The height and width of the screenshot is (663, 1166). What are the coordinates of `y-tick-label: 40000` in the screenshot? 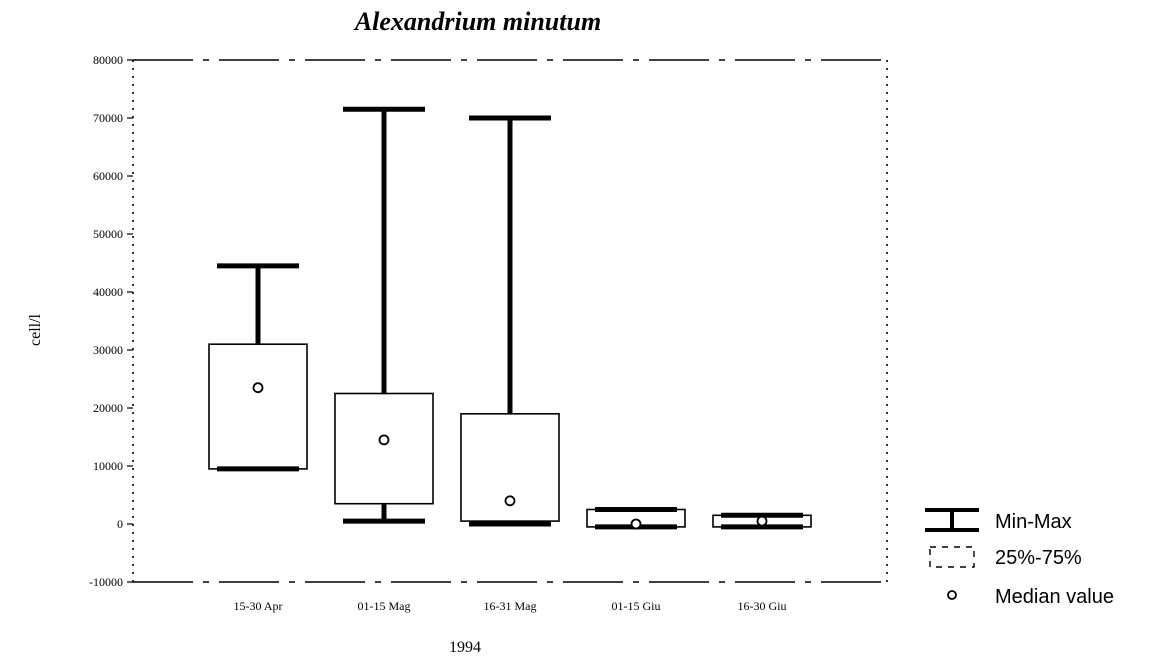 It's located at (108, 292).